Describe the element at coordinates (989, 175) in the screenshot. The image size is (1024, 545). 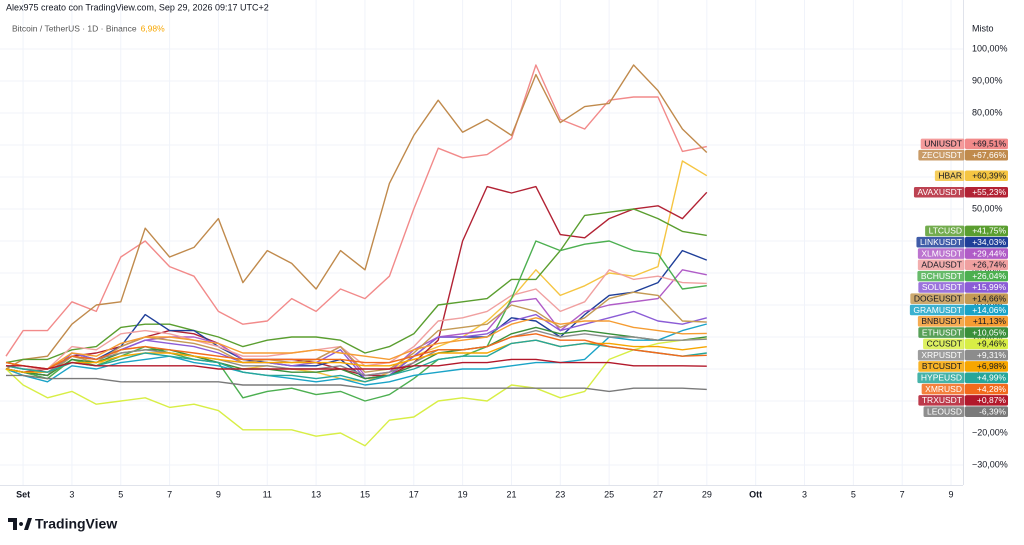
I see `value-label: +60,39%` at that location.